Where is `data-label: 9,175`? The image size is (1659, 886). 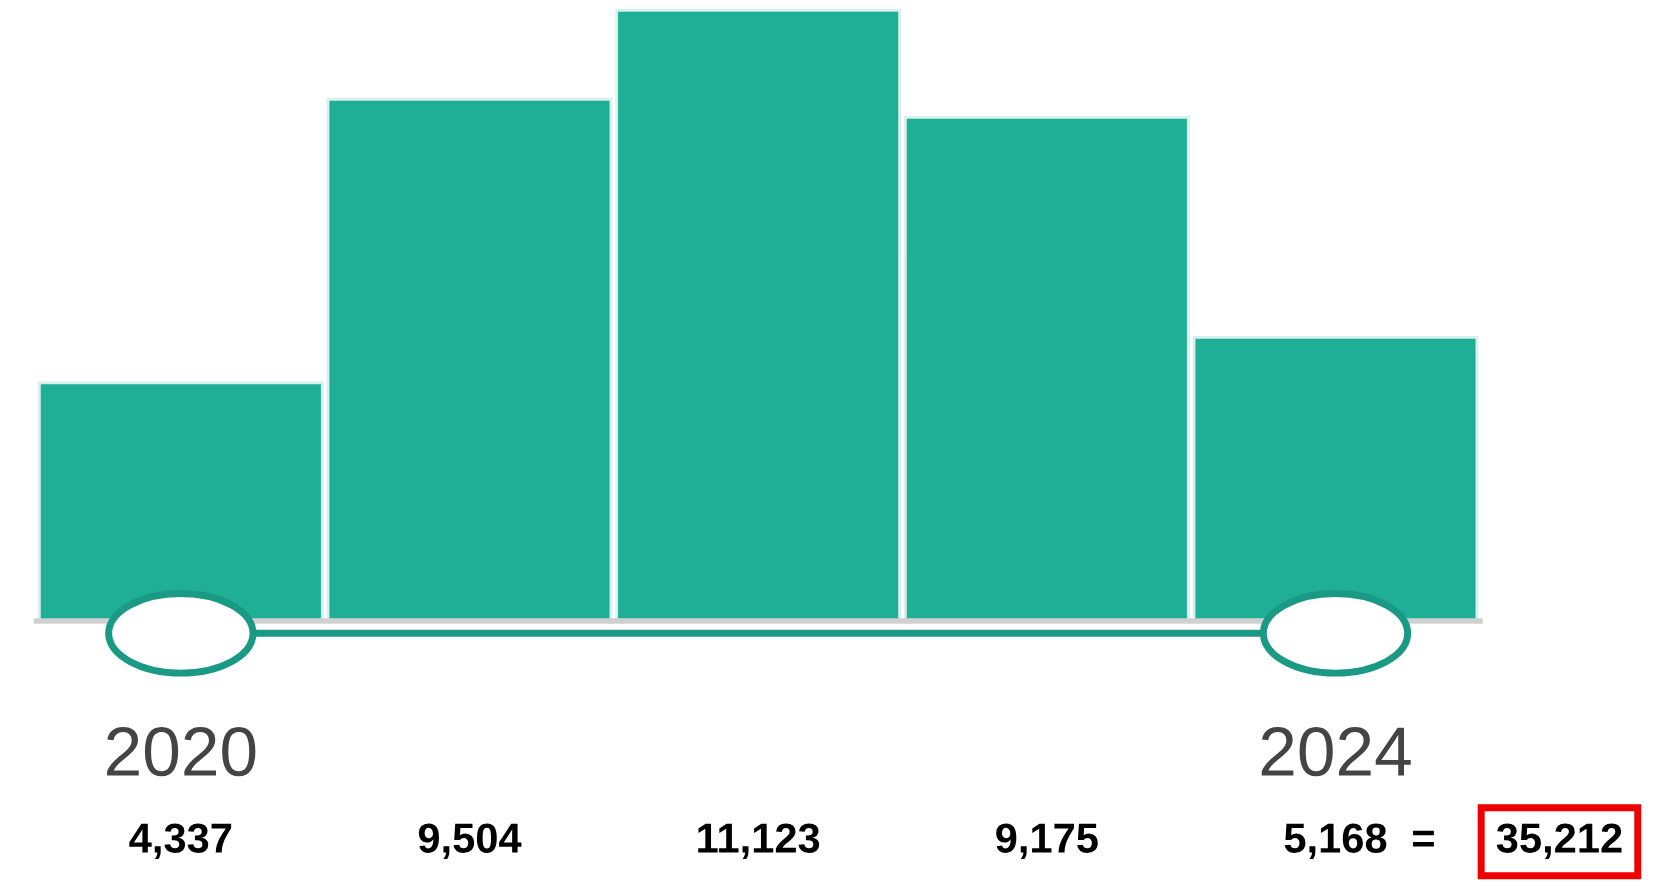 data-label: 9,175 is located at coordinates (1047, 841).